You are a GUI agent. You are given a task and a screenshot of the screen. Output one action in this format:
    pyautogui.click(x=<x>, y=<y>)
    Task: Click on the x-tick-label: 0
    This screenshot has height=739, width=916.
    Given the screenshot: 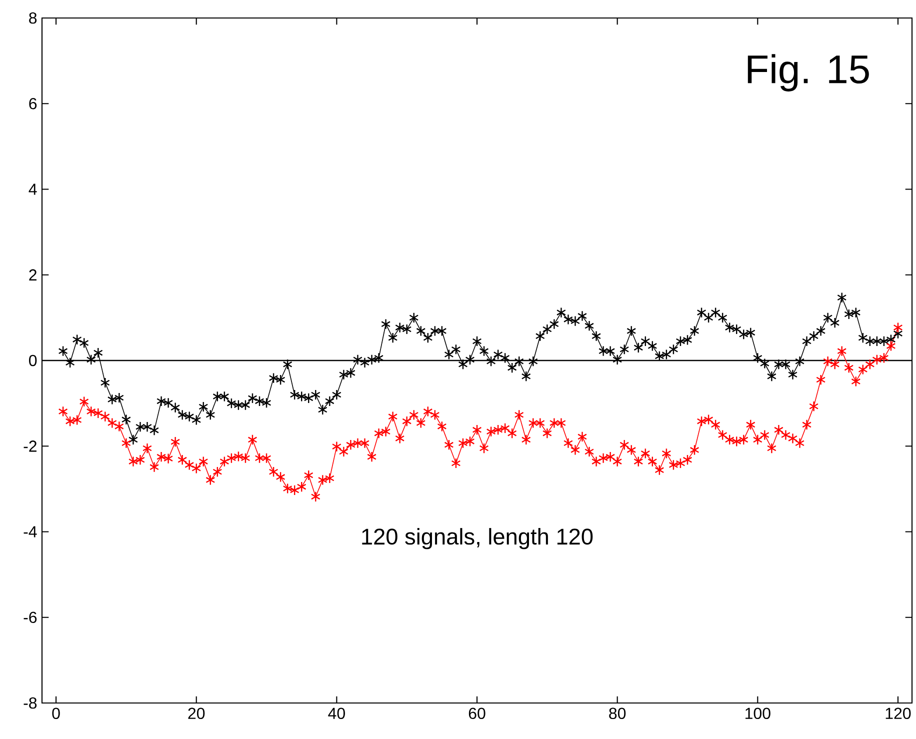 What is the action you would take?
    pyautogui.click(x=56, y=714)
    